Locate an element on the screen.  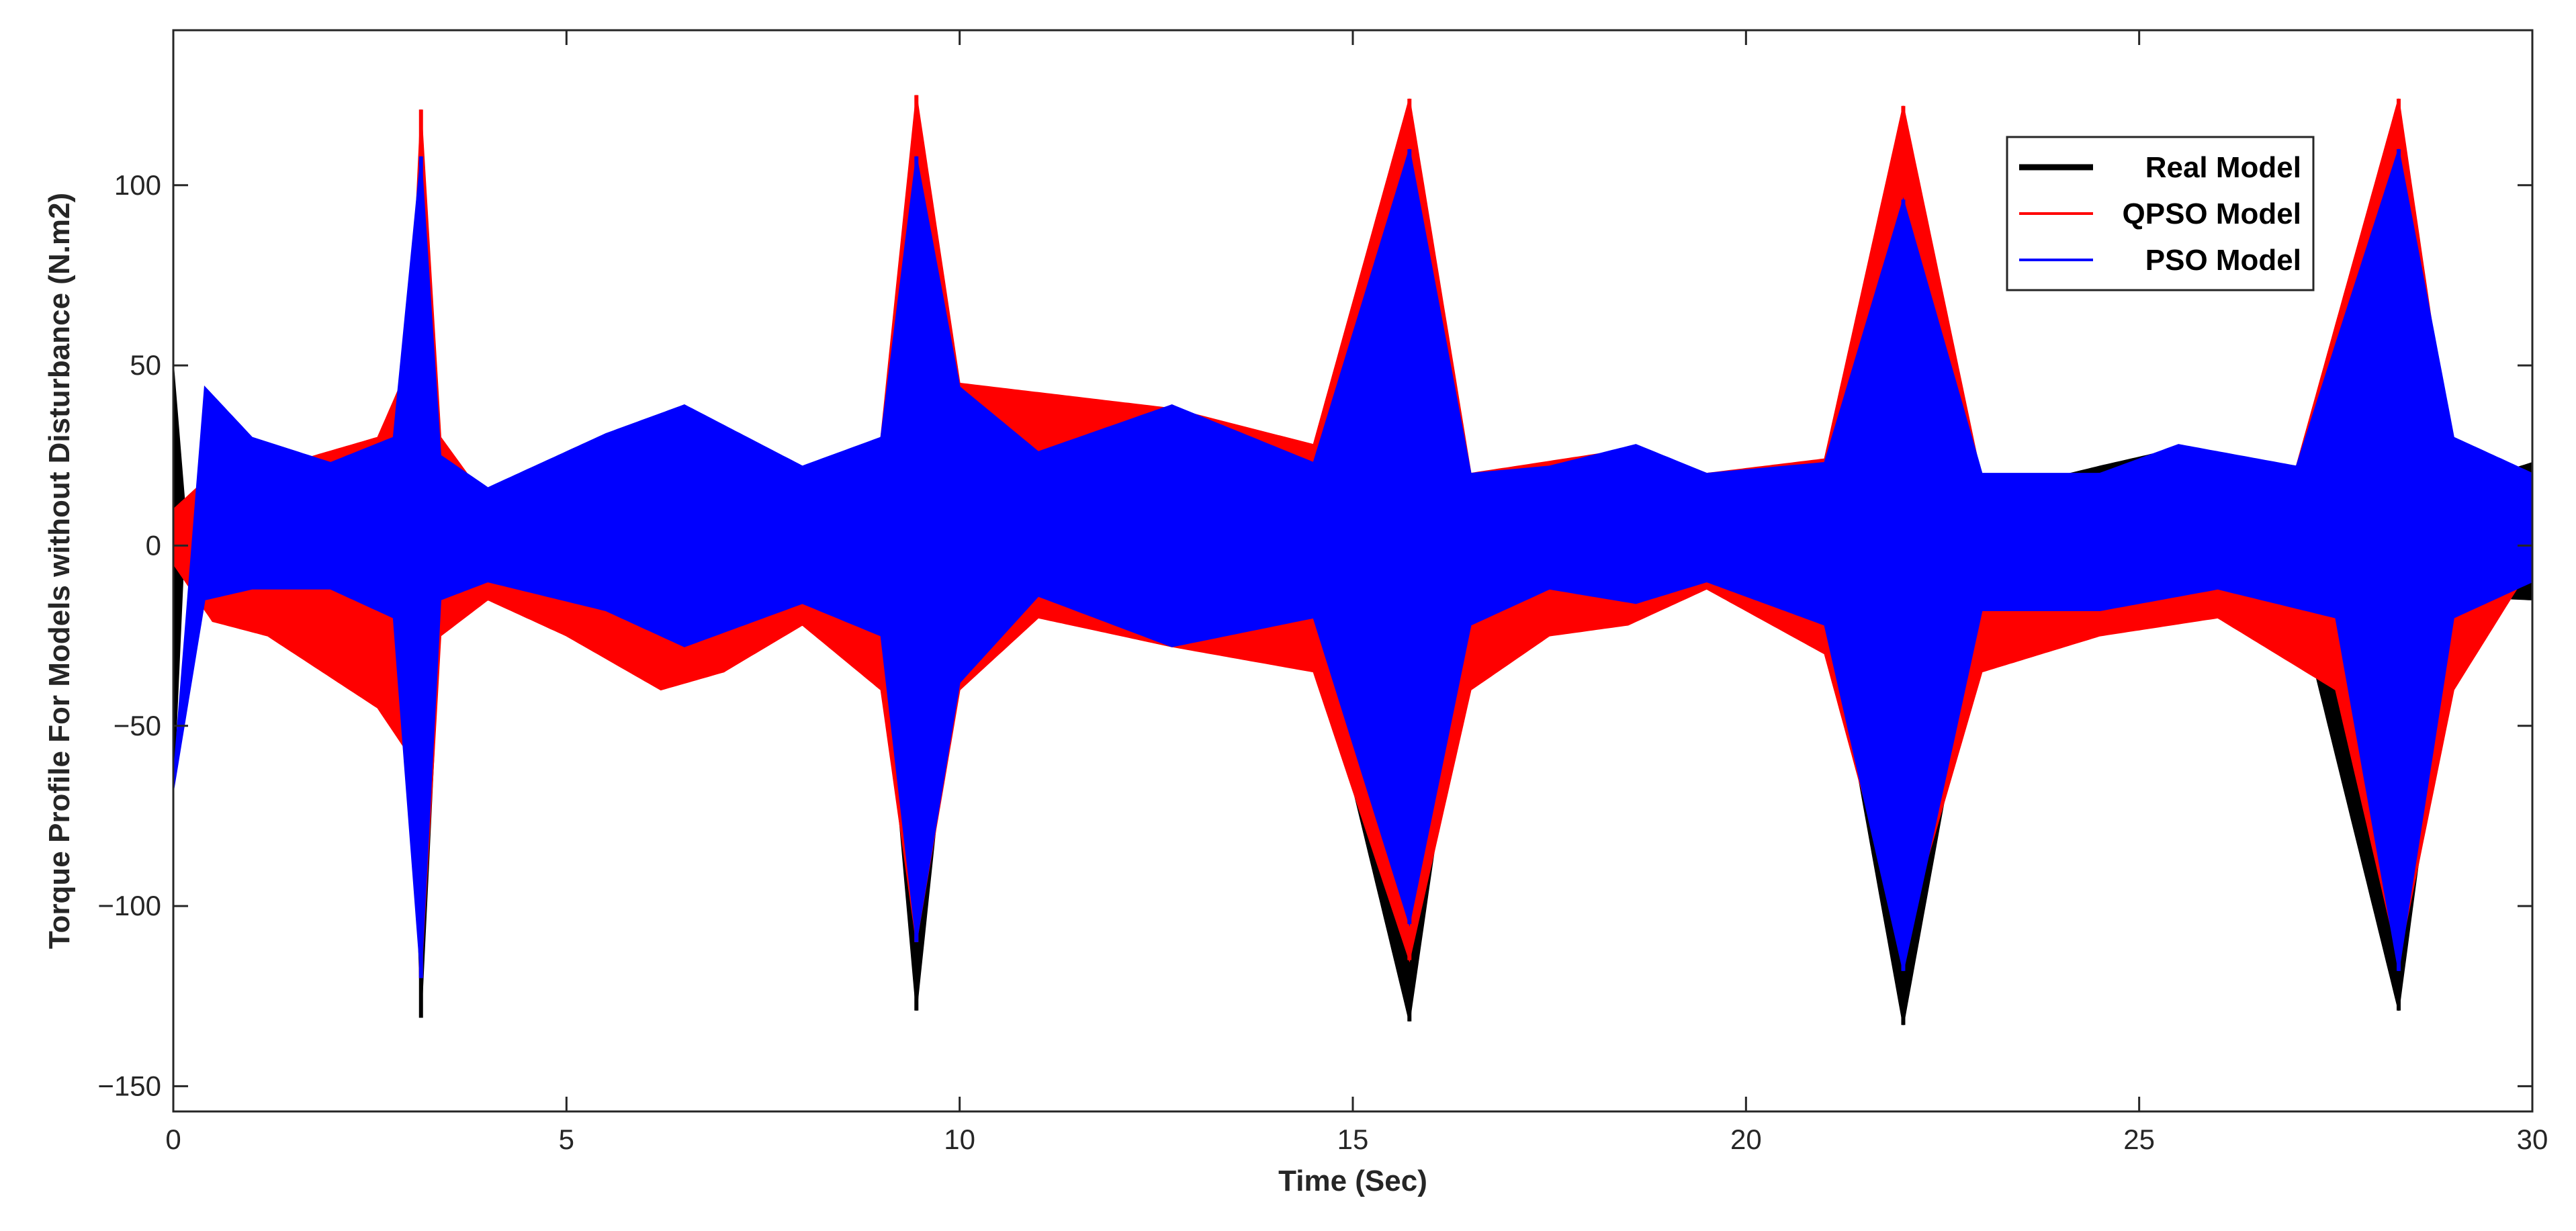
x-tick-label: 15 is located at coordinates (1353, 1139).